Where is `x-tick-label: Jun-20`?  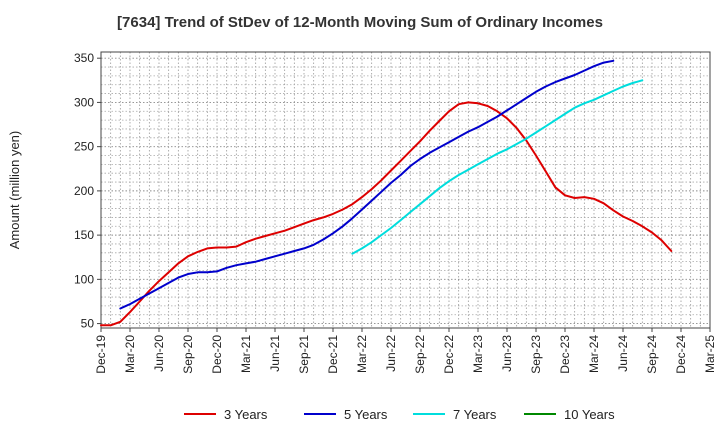 x-tick-label: Jun-20 is located at coordinates (159, 353).